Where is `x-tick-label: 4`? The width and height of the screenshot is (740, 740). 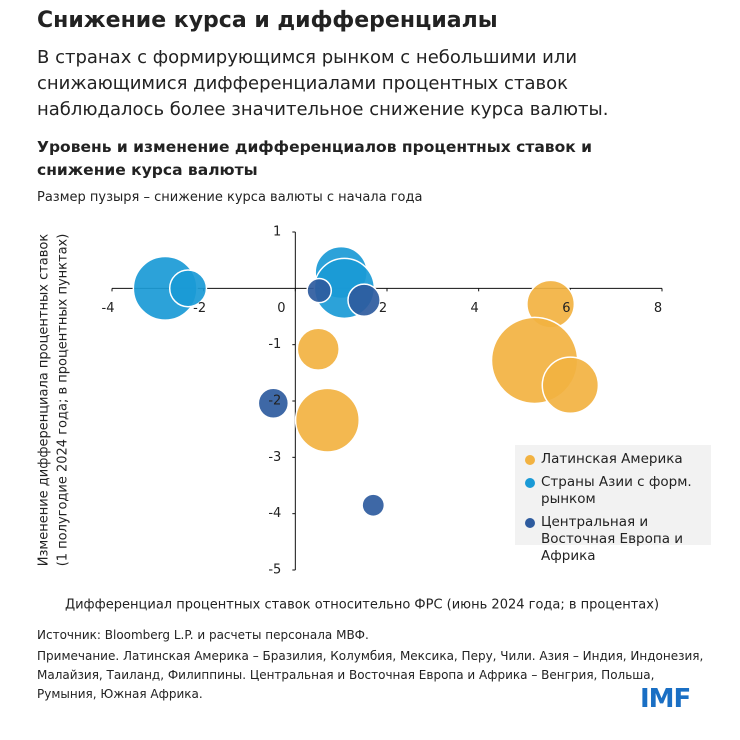 x-tick-label: 4 is located at coordinates (475, 308).